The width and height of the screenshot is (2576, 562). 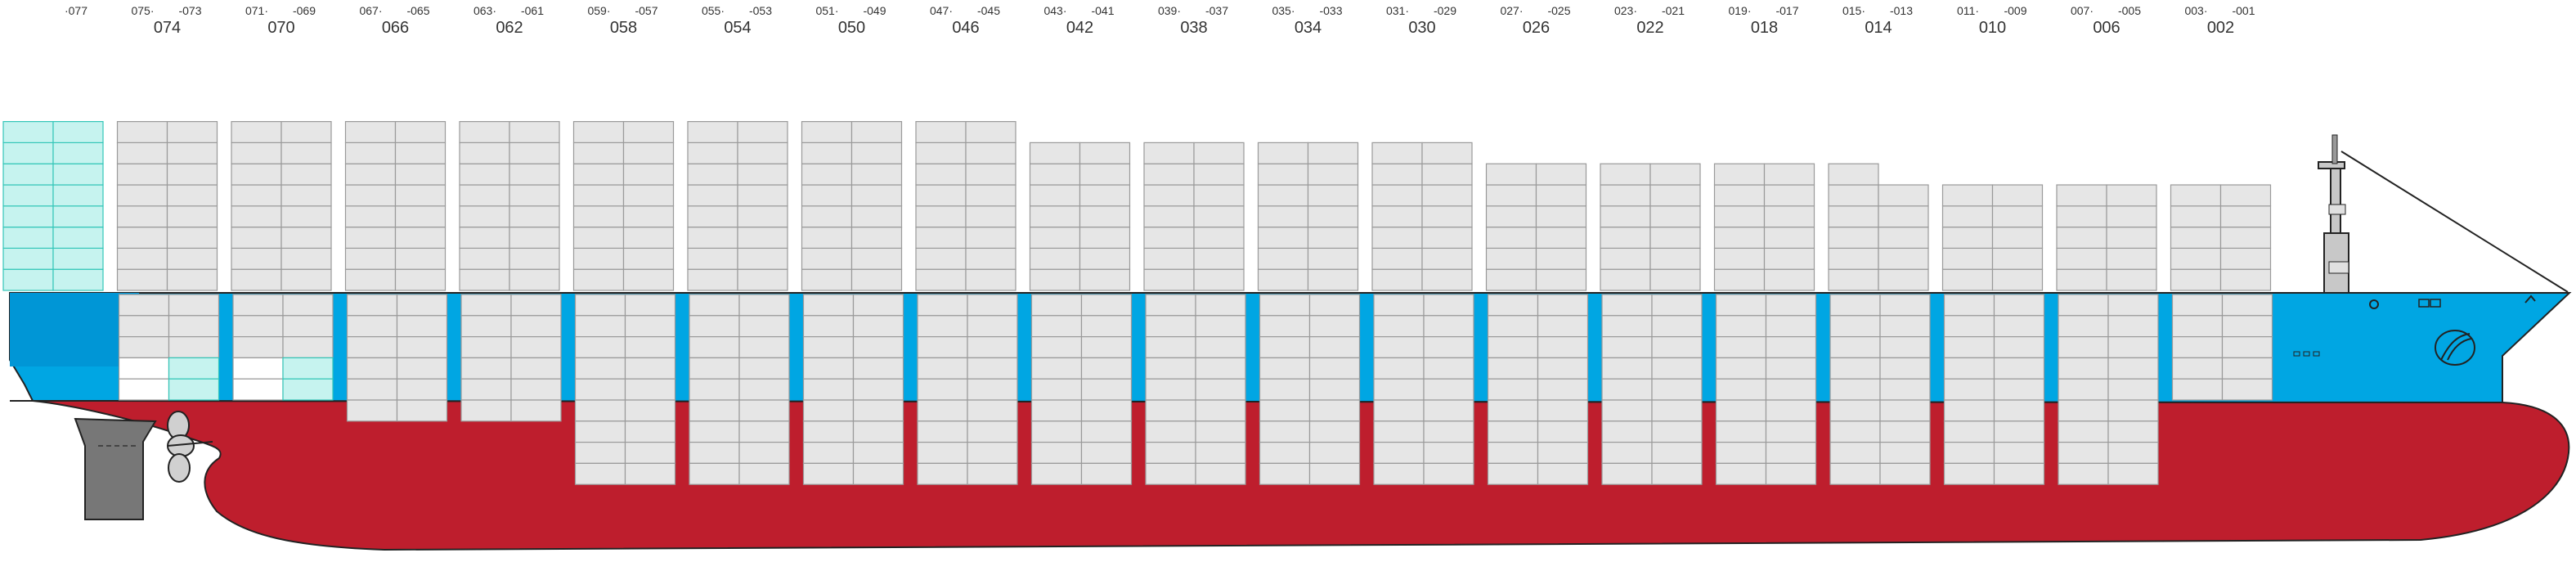 What do you see at coordinates (598, 10) in the screenshot?
I see `bay-label: 059·` at bounding box center [598, 10].